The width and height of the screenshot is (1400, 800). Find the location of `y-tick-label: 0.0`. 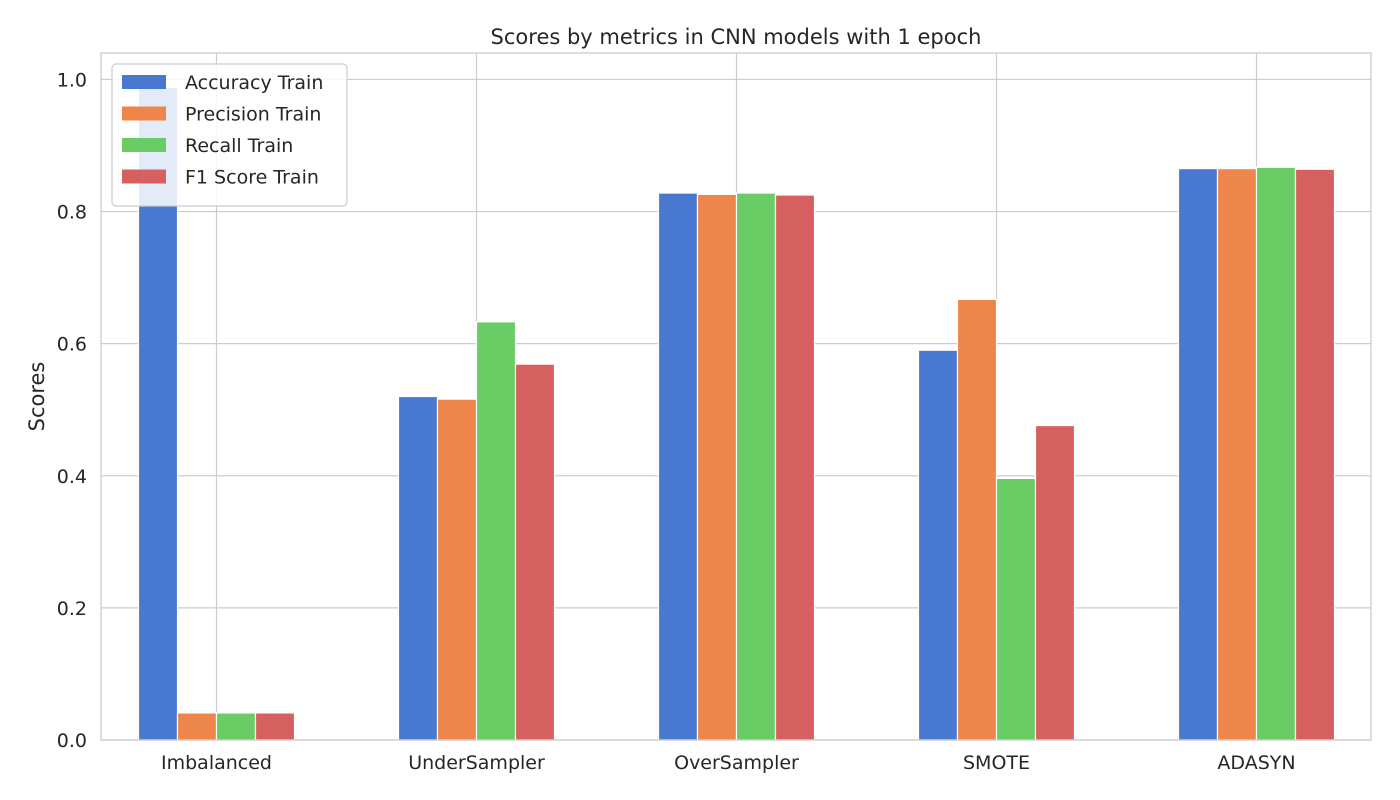

y-tick-label: 0.0 is located at coordinates (72, 741).